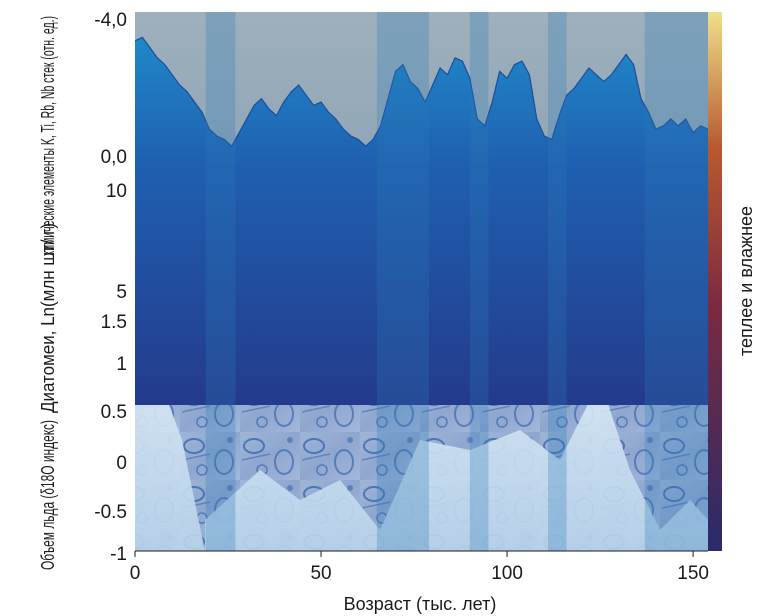  I want to click on y-tick-label: 10, so click(116, 191).